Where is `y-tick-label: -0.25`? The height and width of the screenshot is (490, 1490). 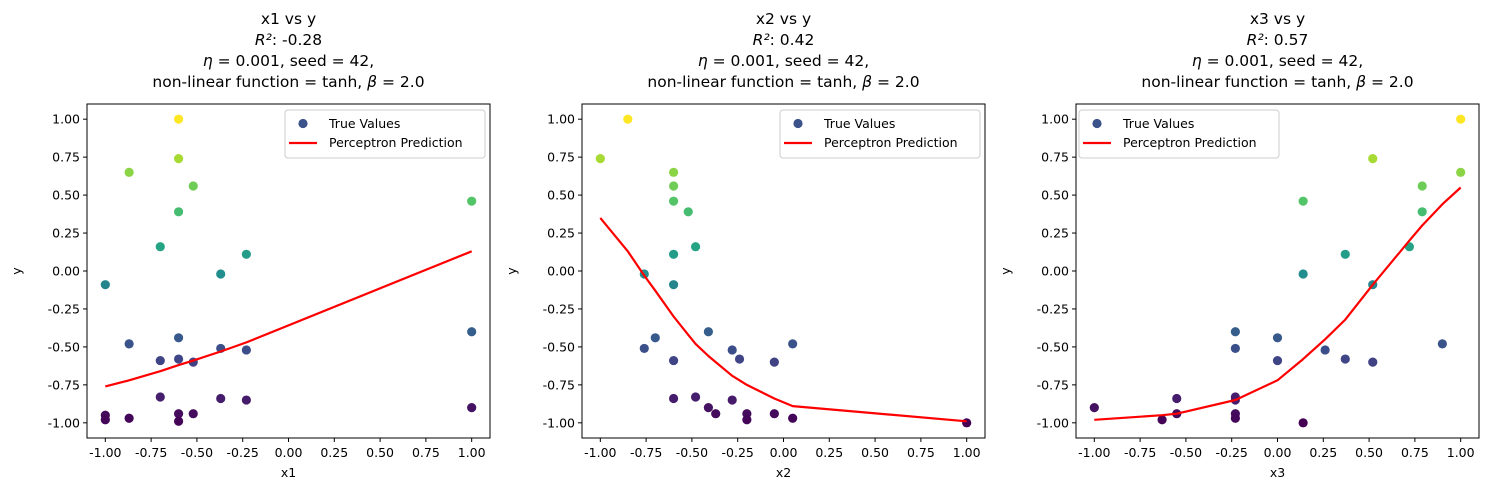 y-tick-label: -0.25 is located at coordinates (64, 308).